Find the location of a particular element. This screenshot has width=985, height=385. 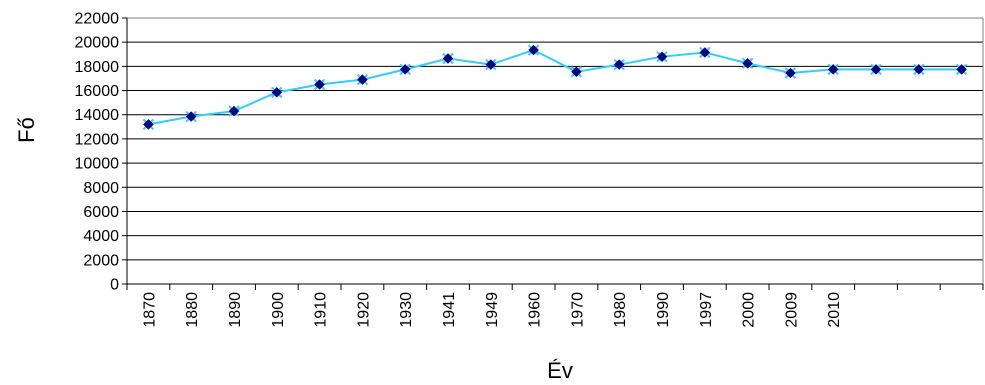

y-tick-label: 12000 is located at coordinates (97, 139).